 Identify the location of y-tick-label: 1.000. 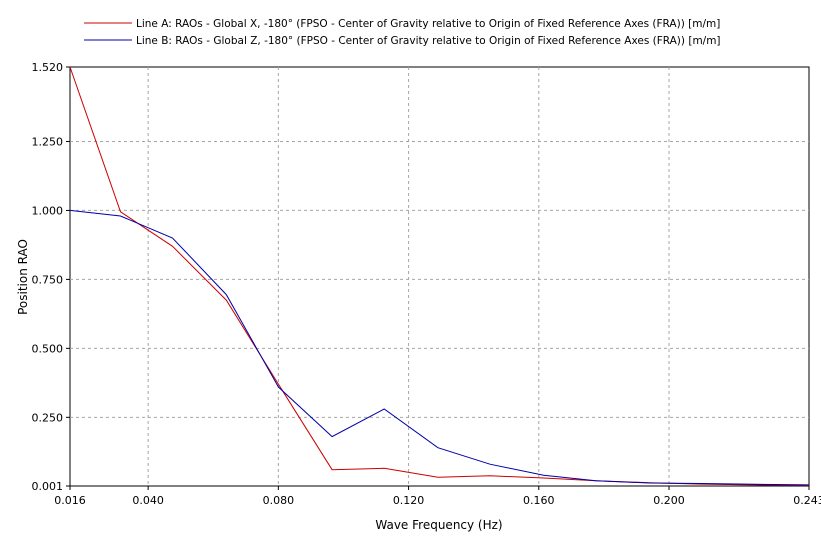
(48, 210).